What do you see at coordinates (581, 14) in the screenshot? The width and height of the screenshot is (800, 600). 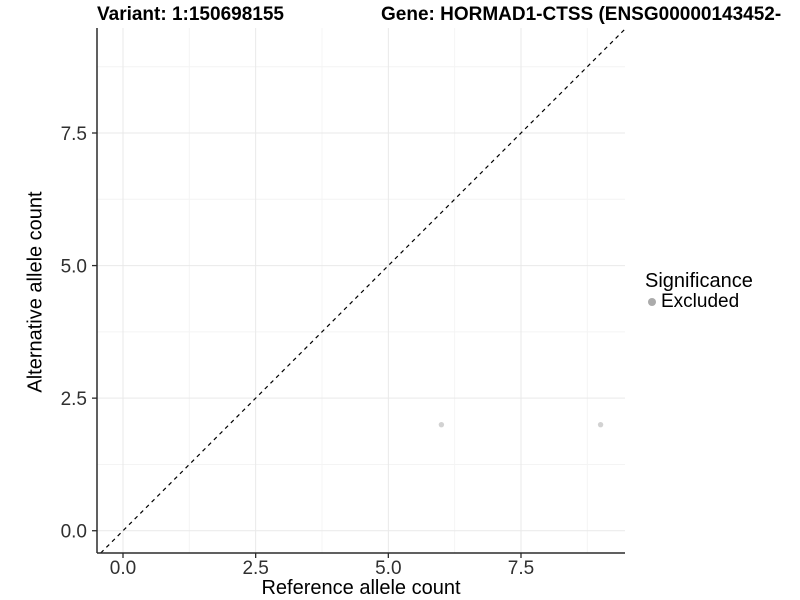 I see `gene-title: Gene: HORMAD1-CTSS (ENSG00000143452-` at bounding box center [581, 14].